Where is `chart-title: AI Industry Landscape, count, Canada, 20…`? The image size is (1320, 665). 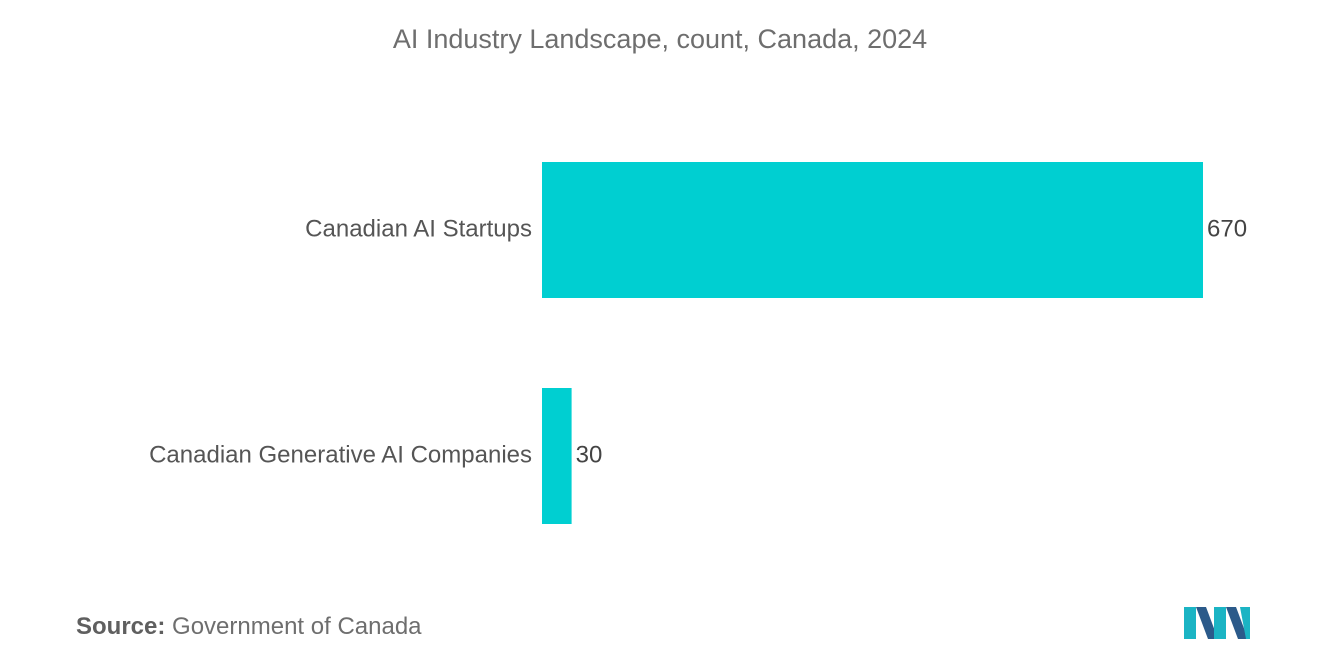 chart-title: AI Industry Landscape, count, Canada, 20… is located at coordinates (660, 39).